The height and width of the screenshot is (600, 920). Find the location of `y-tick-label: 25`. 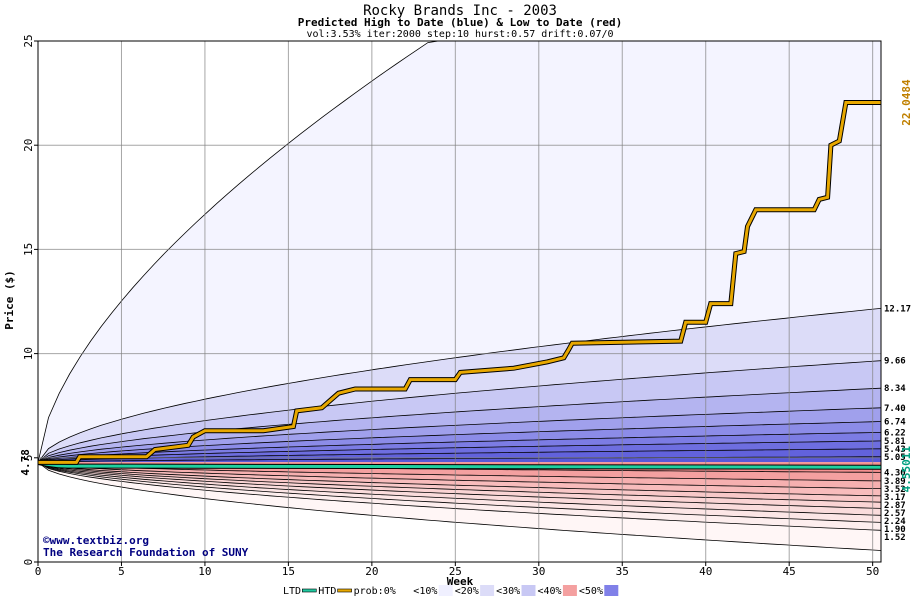

y-tick-label: 25 is located at coordinates (28, 40).